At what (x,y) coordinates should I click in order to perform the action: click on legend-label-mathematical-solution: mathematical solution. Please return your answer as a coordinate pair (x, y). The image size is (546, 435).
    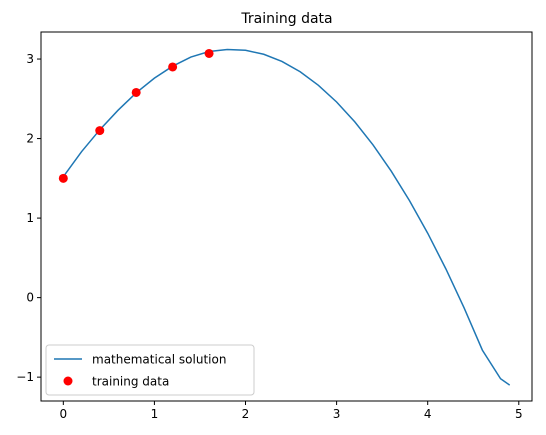
    Looking at the image, I should click on (159, 360).